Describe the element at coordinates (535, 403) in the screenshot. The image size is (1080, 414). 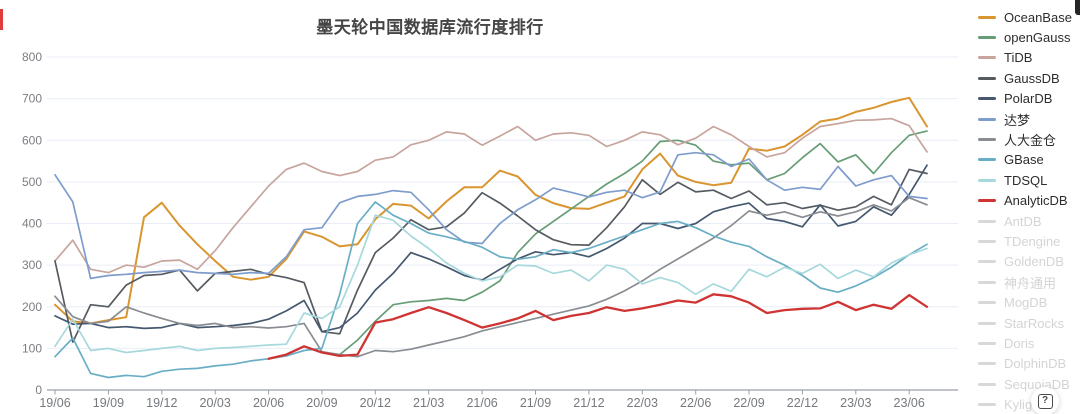
I see `x-axis-label: 21/09` at that location.